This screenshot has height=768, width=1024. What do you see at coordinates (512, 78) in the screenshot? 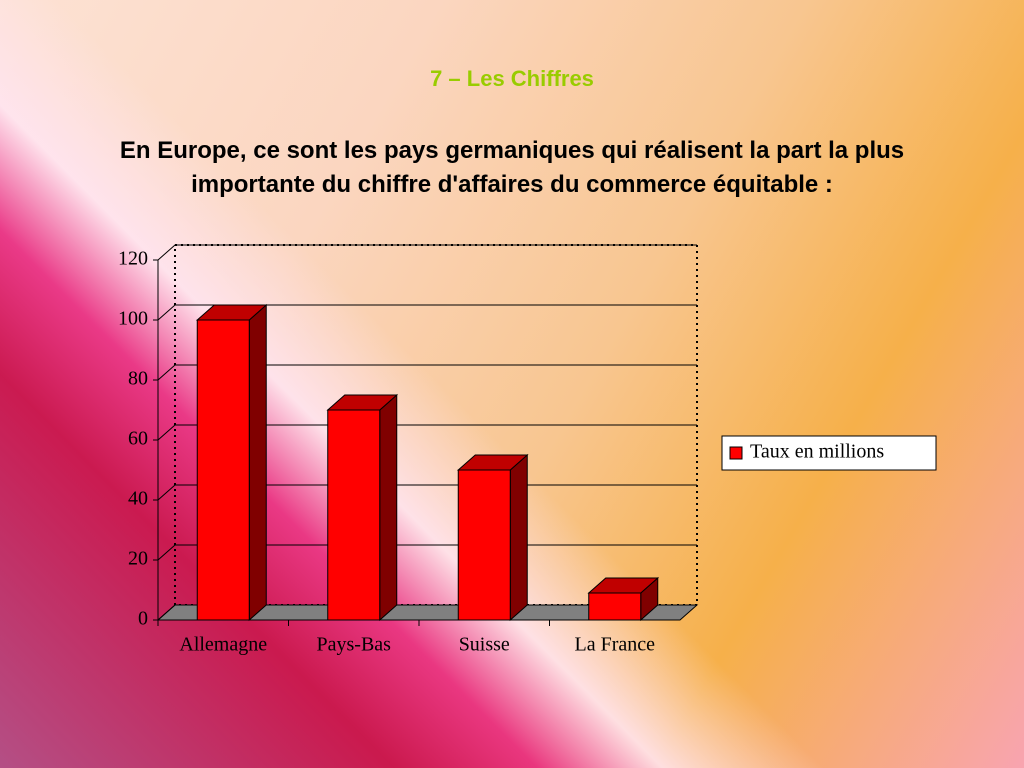
I see `slide-title: 7 – Les Chiffres` at bounding box center [512, 78].